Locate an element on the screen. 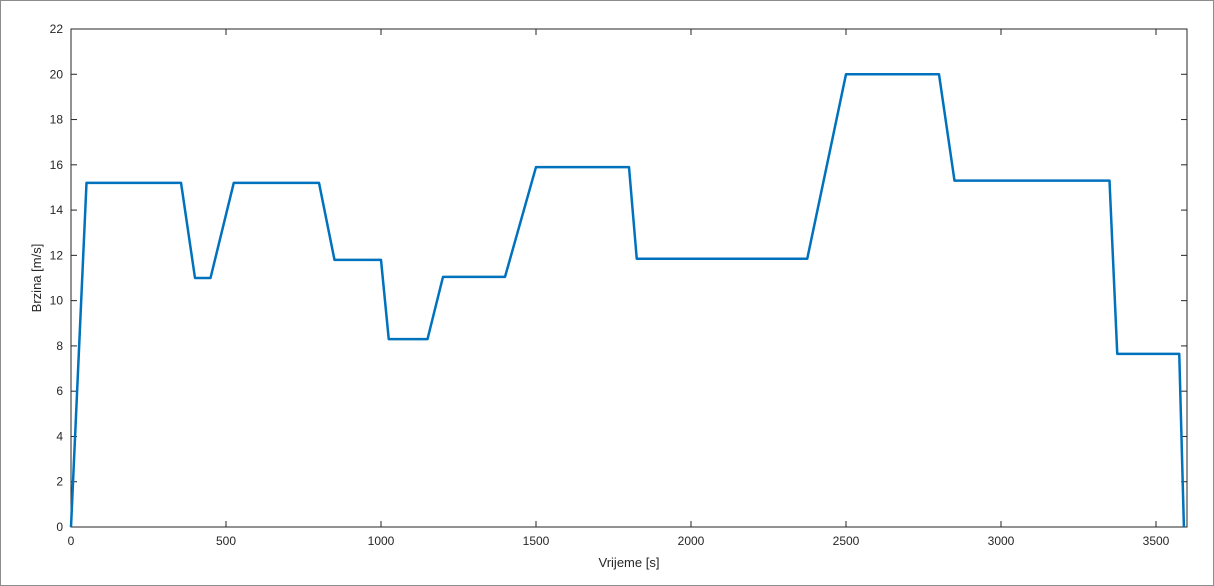 The height and width of the screenshot is (586, 1214). x-tick-label: 3000 is located at coordinates (1001, 541).